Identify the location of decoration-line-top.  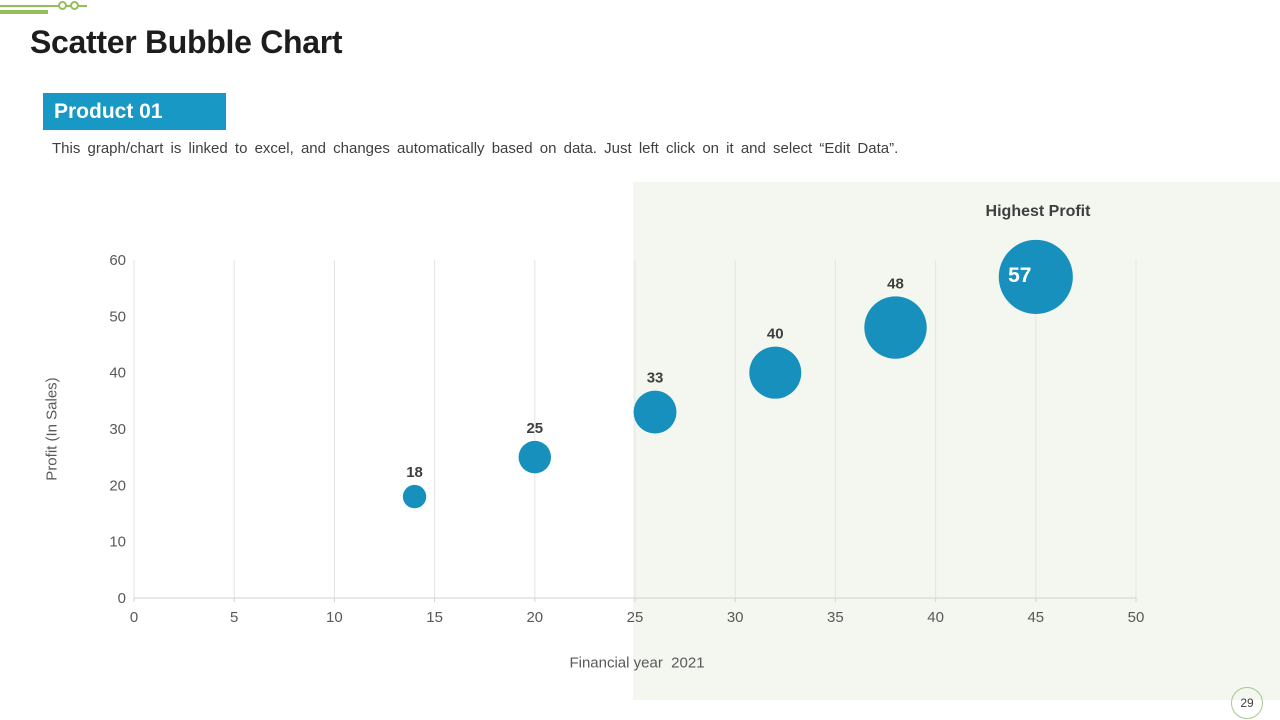
(43, 6).